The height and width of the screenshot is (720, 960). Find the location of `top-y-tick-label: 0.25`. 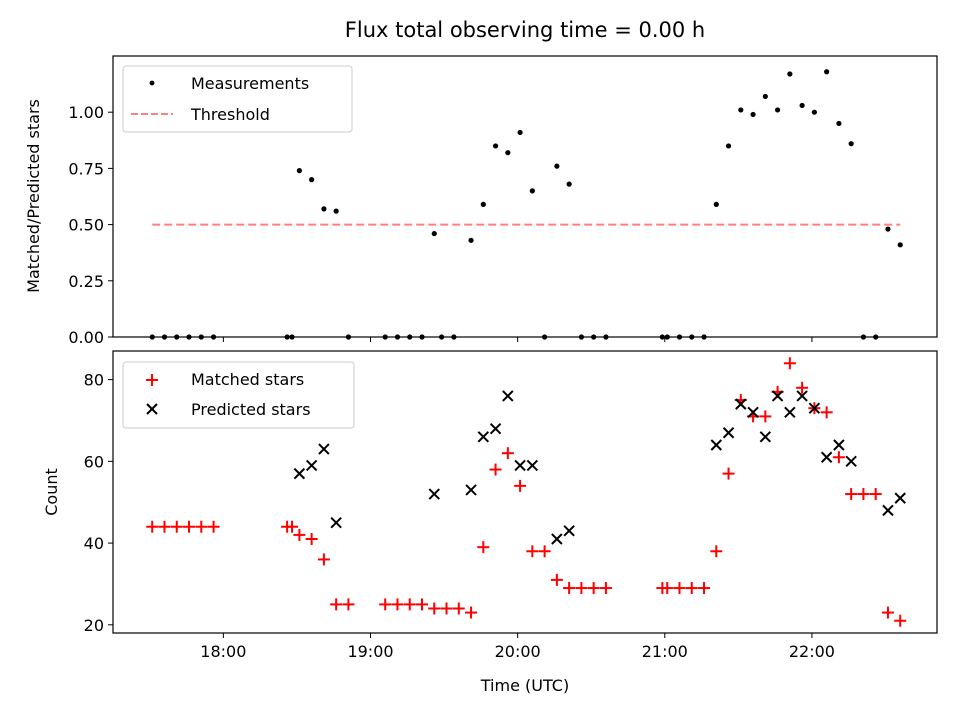

top-y-tick-label: 0.25 is located at coordinates (86, 281).